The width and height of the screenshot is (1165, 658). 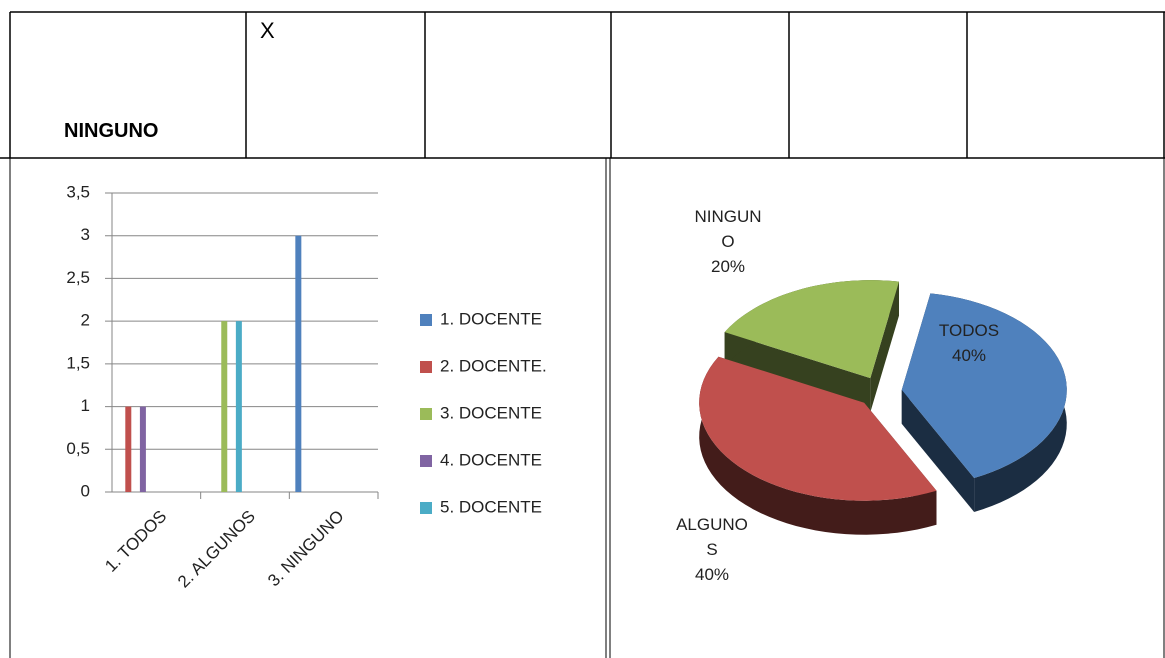 What do you see at coordinates (85, 490) in the screenshot?
I see `y-tick-label: 0` at bounding box center [85, 490].